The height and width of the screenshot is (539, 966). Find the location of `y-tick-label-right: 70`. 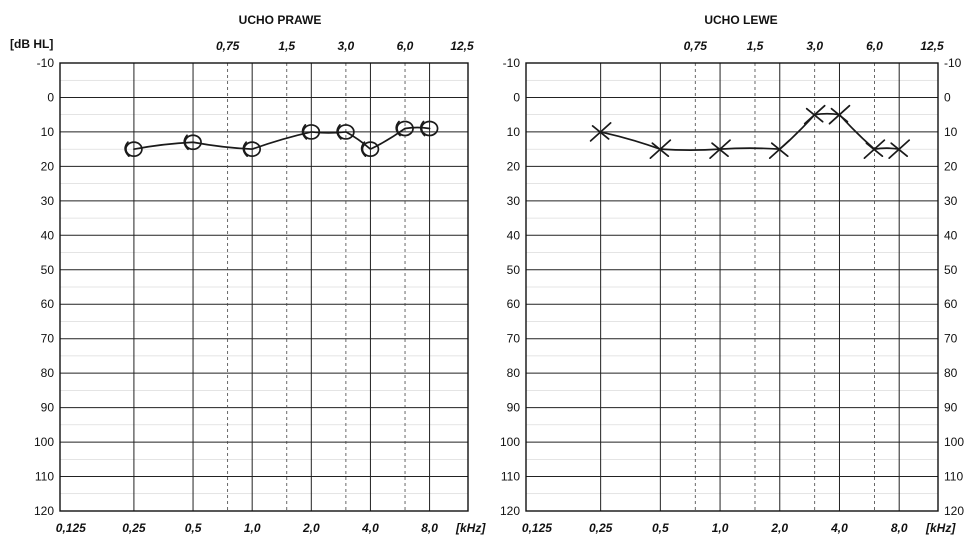

y-tick-label-right: 70 is located at coordinates (951, 339).